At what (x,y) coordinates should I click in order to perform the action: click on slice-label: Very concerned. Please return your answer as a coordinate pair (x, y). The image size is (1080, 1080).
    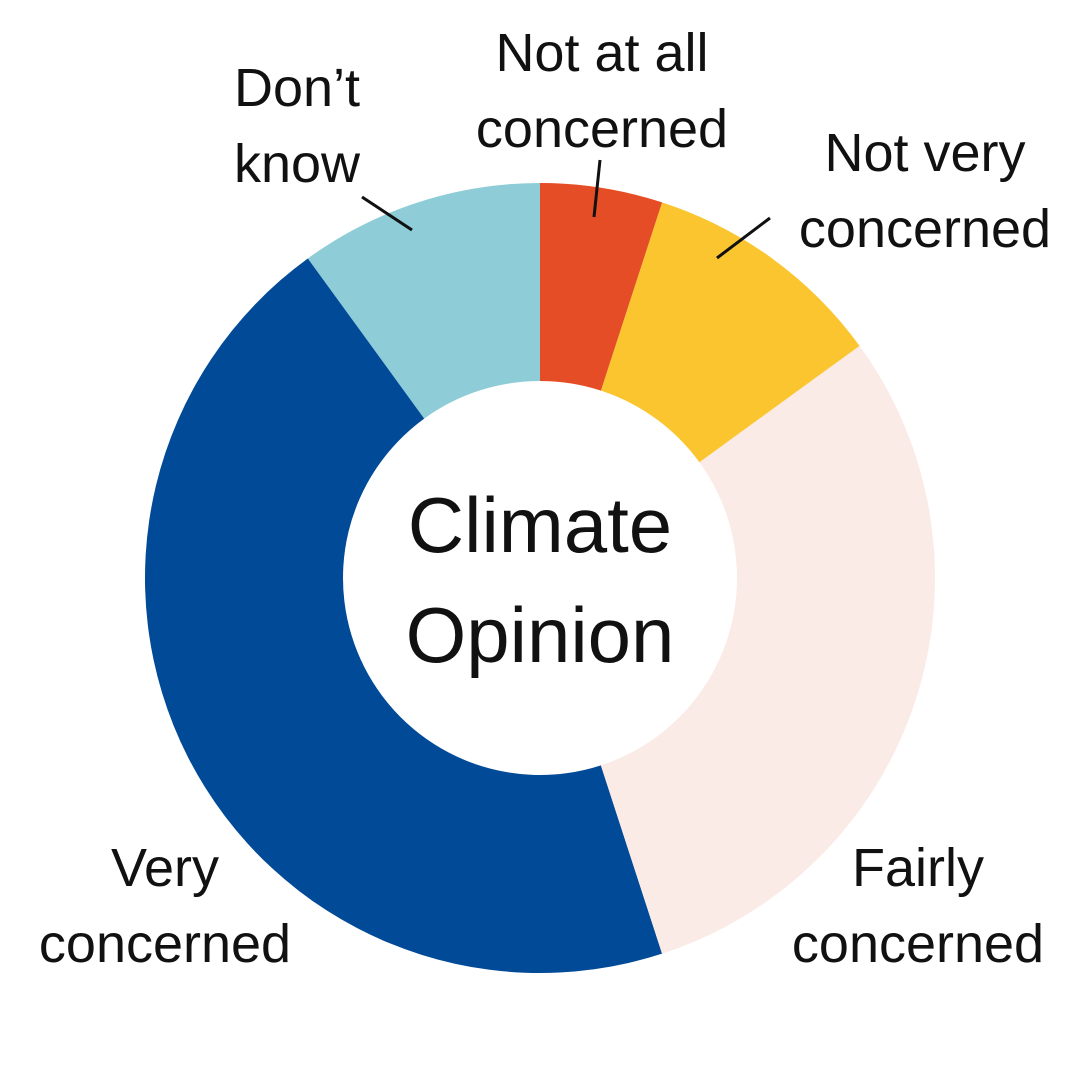
    Looking at the image, I should click on (165, 906).